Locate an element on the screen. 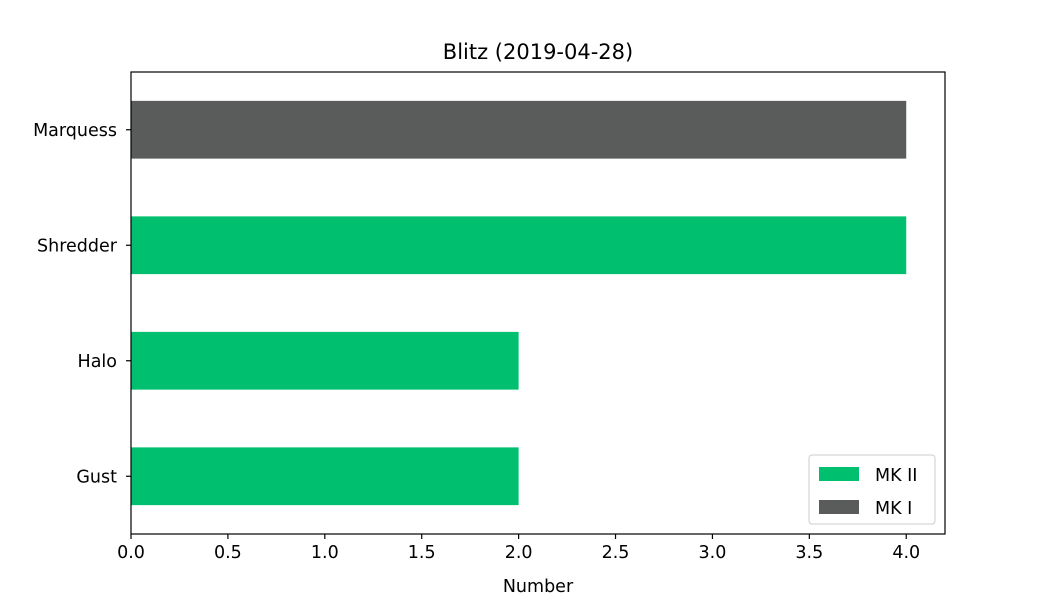  bar-halo is located at coordinates (325, 360).